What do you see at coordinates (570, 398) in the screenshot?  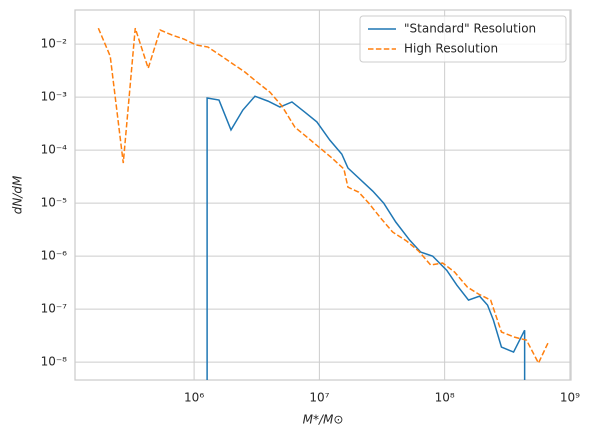 I see `x-tick-label: 10⁹` at bounding box center [570, 398].